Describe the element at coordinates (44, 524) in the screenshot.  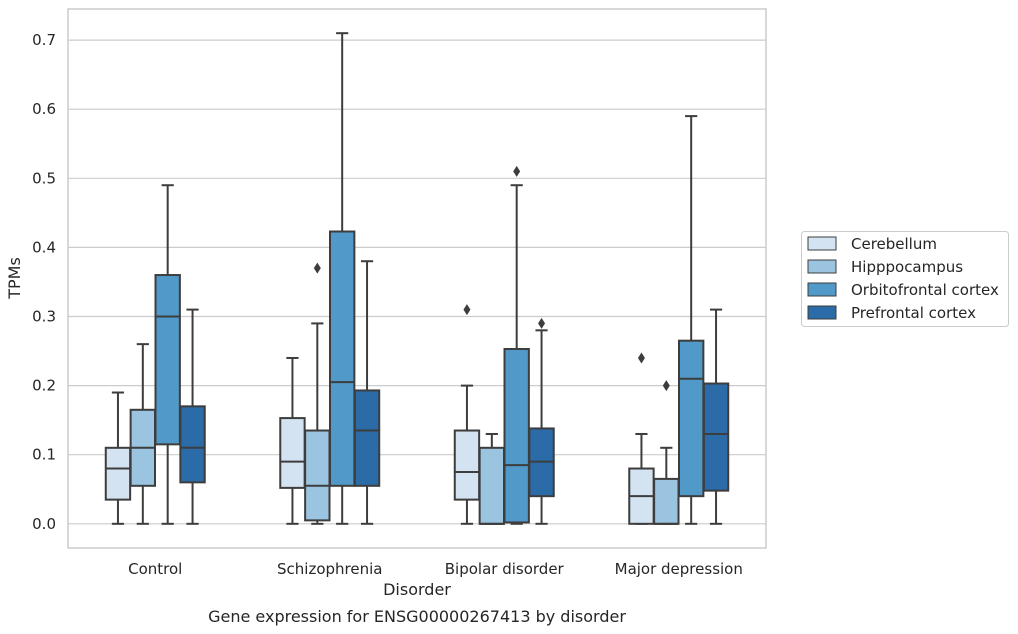
I see `y-tick-label: 0.0` at that location.